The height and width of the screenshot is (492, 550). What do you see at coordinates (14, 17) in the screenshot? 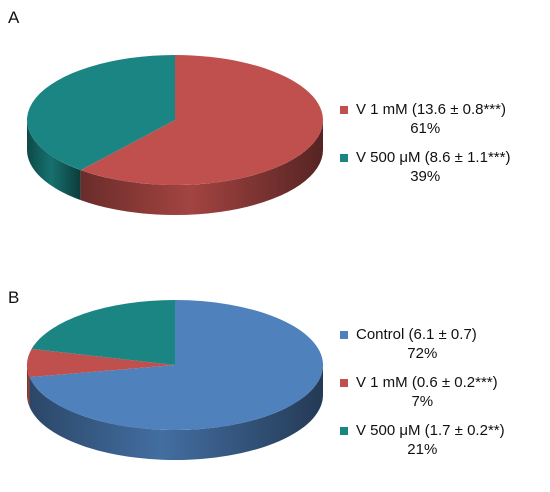
I see `panel-label-a: A` at bounding box center [14, 17].